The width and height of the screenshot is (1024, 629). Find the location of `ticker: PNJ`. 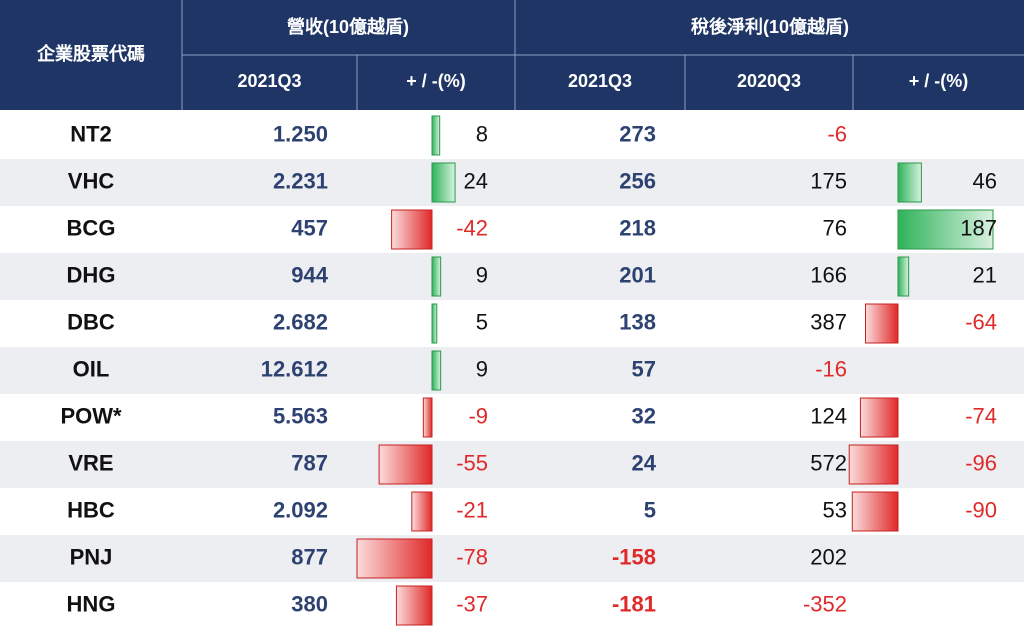

ticker: PNJ is located at coordinates (91, 556).